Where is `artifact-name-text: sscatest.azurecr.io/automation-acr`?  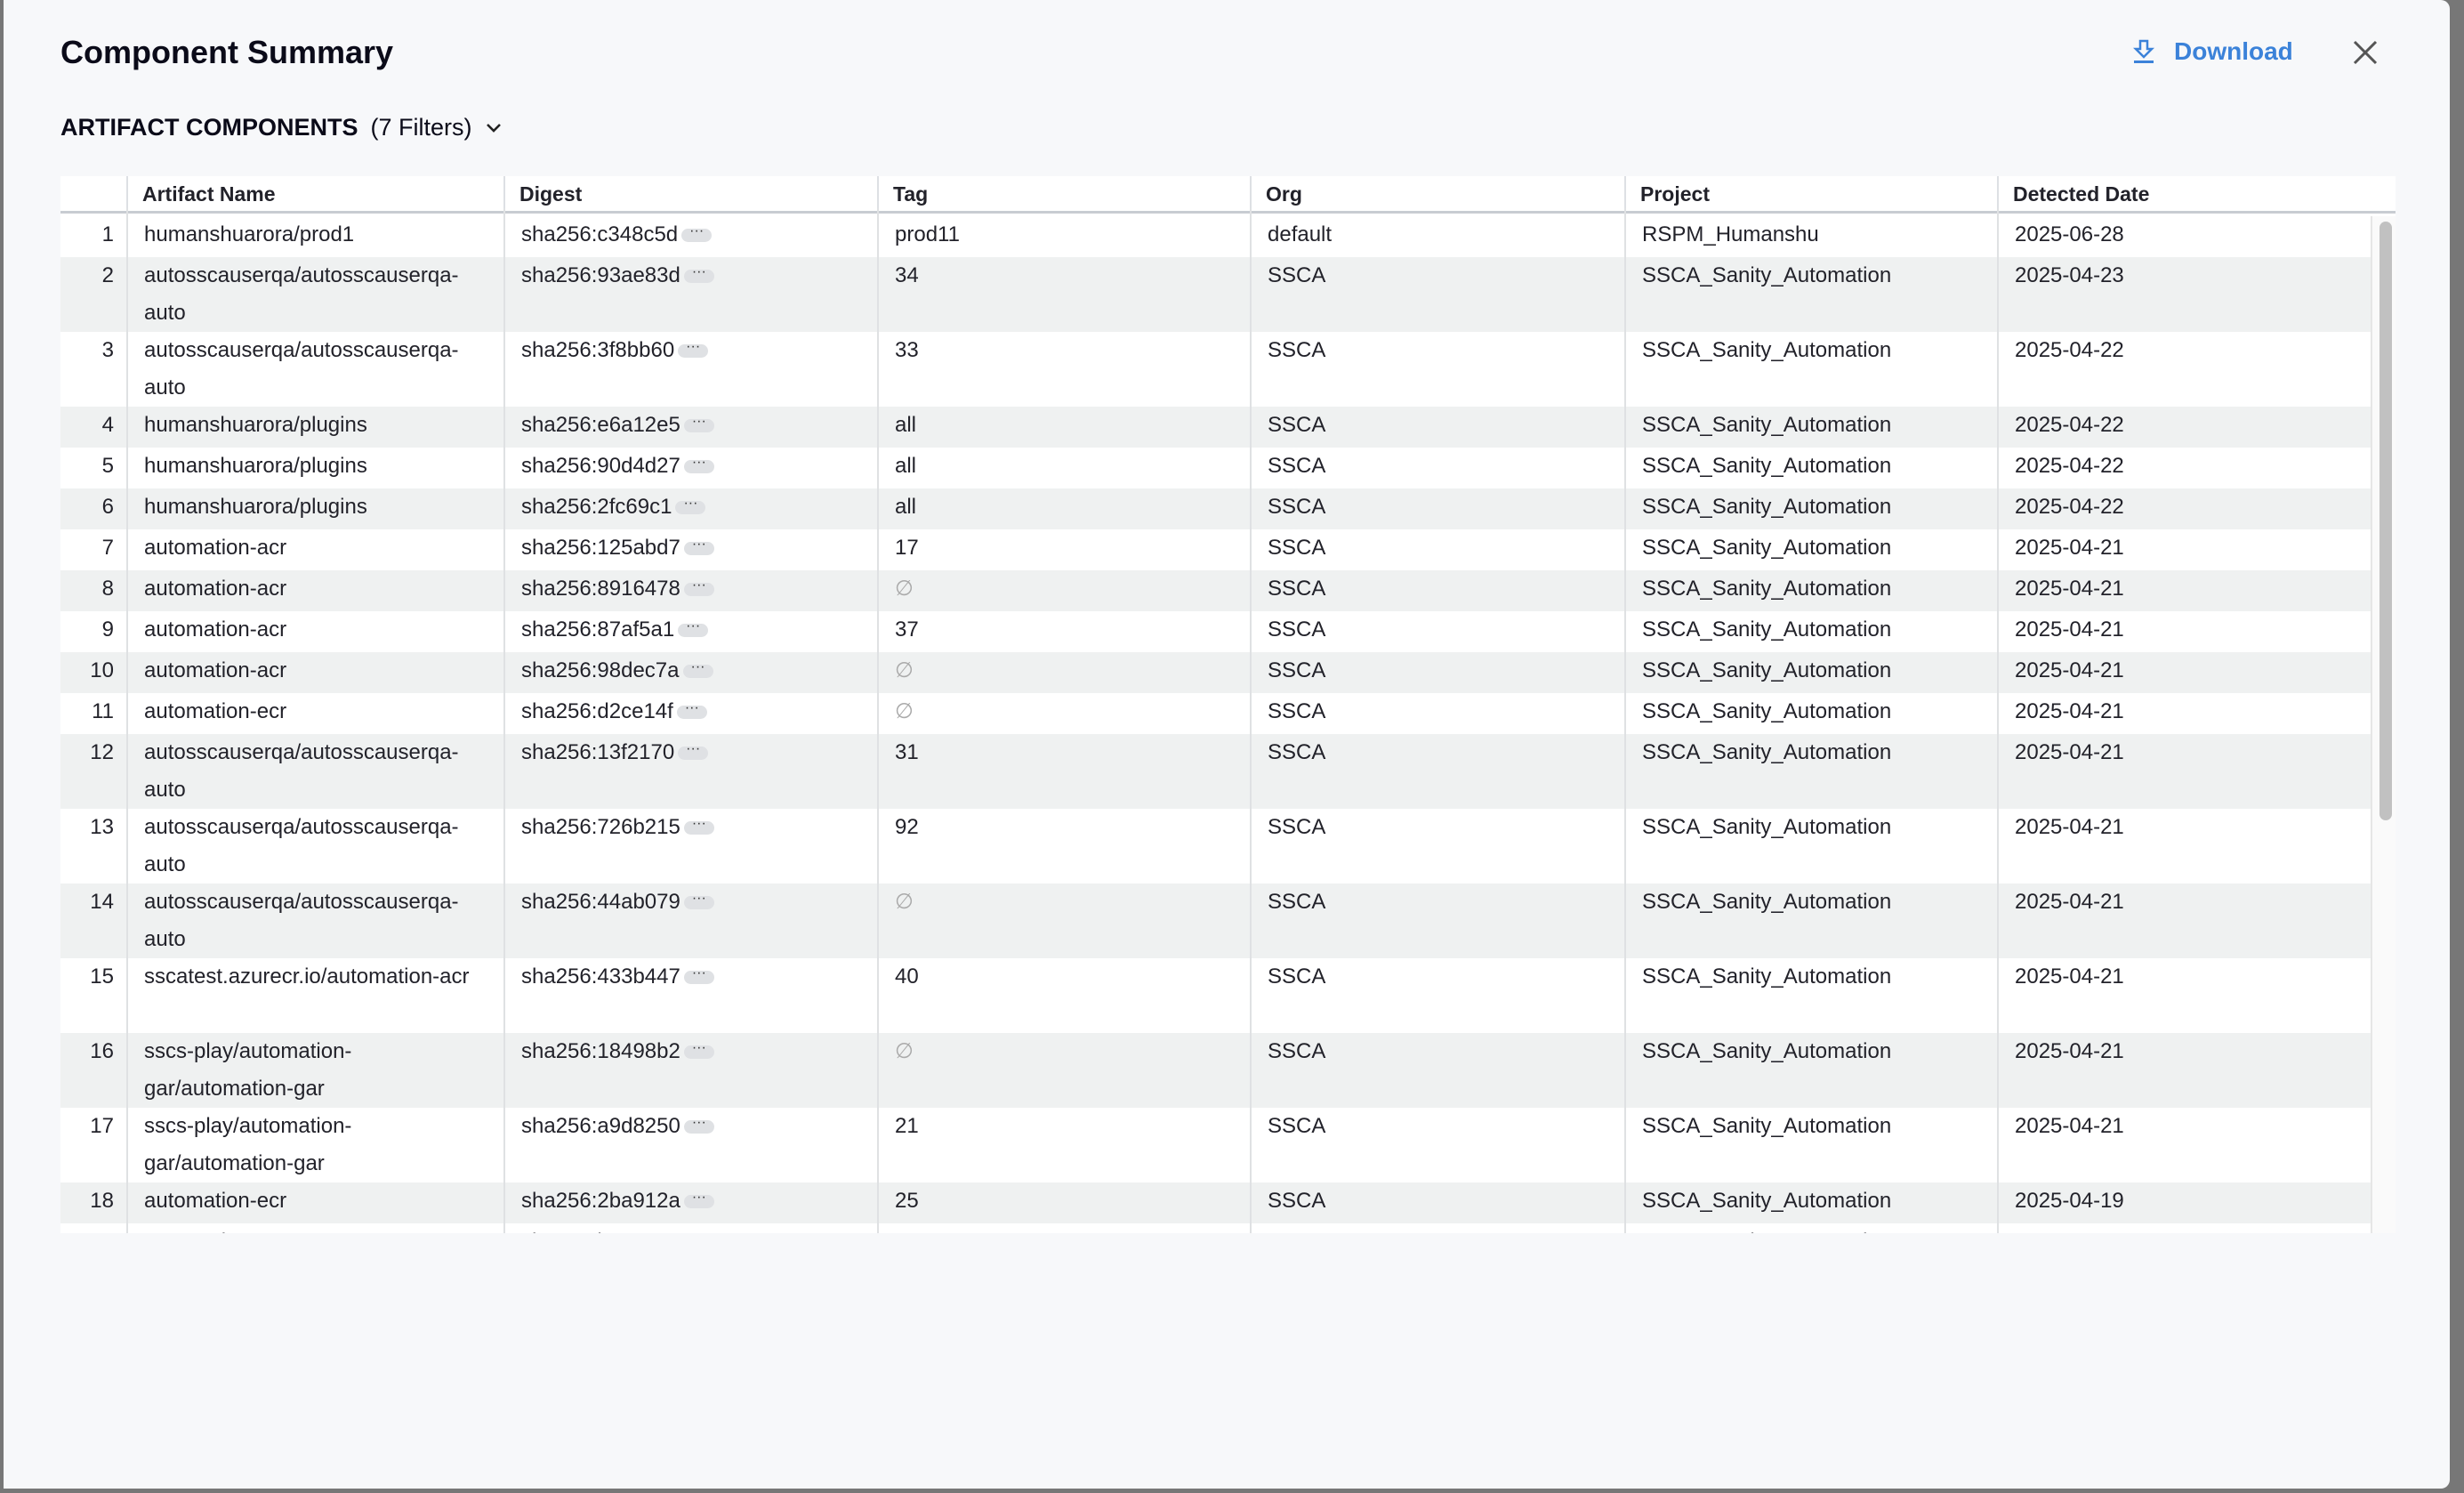 artifact-name-text: sscatest.azurecr.io/automation-acr is located at coordinates (307, 976).